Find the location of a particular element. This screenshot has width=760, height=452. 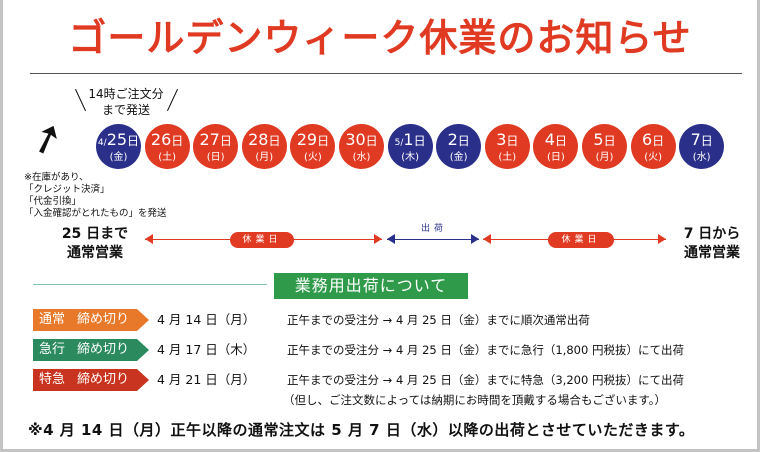

day-number: 27日 is located at coordinates (215, 141).